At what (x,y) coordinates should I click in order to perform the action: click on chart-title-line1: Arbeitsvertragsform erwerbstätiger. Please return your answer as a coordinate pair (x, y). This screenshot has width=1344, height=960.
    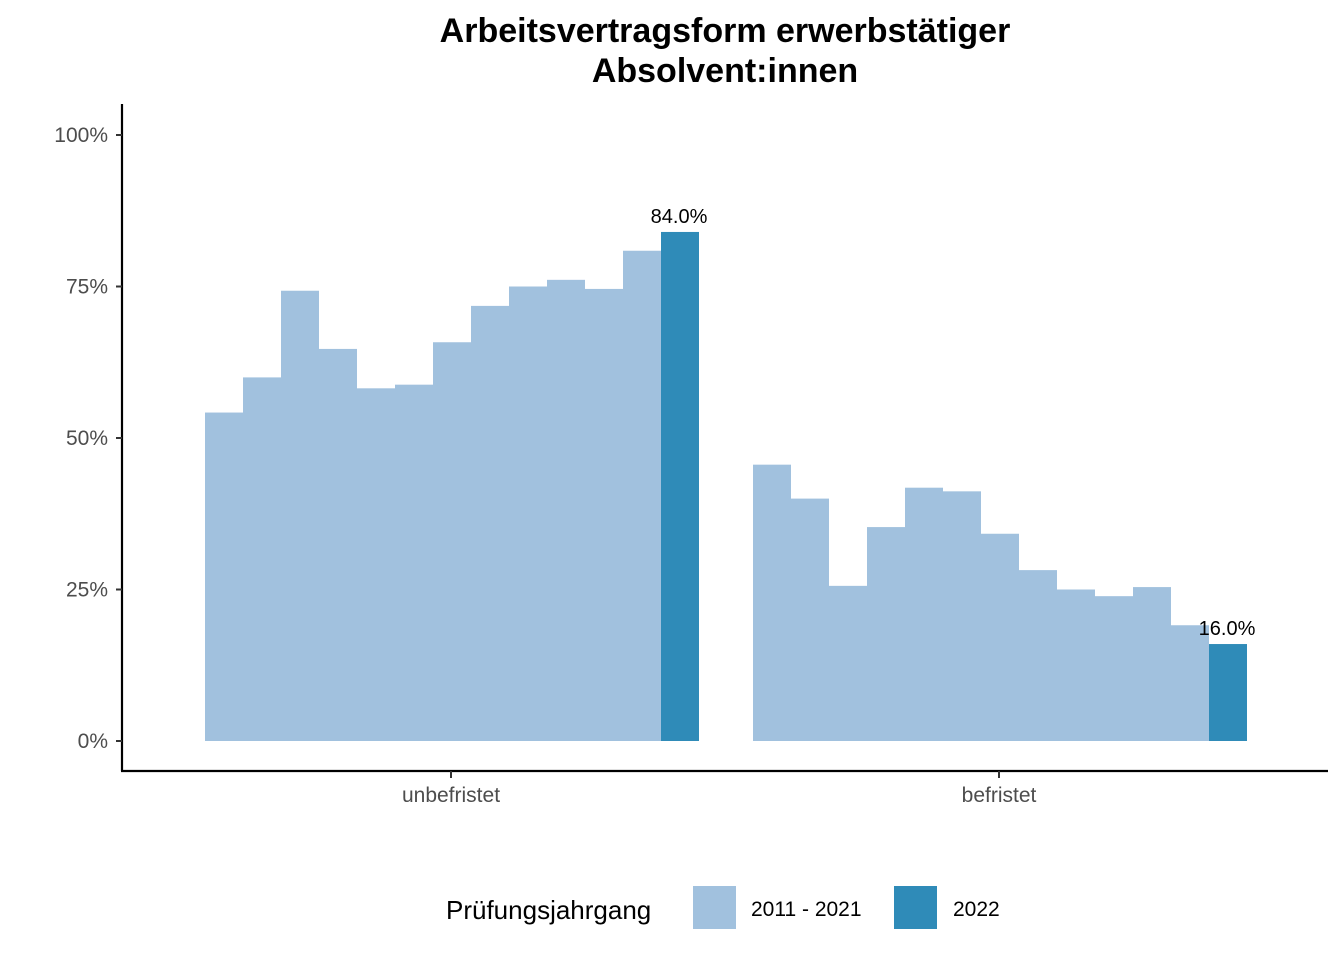
    Looking at the image, I should click on (725, 31).